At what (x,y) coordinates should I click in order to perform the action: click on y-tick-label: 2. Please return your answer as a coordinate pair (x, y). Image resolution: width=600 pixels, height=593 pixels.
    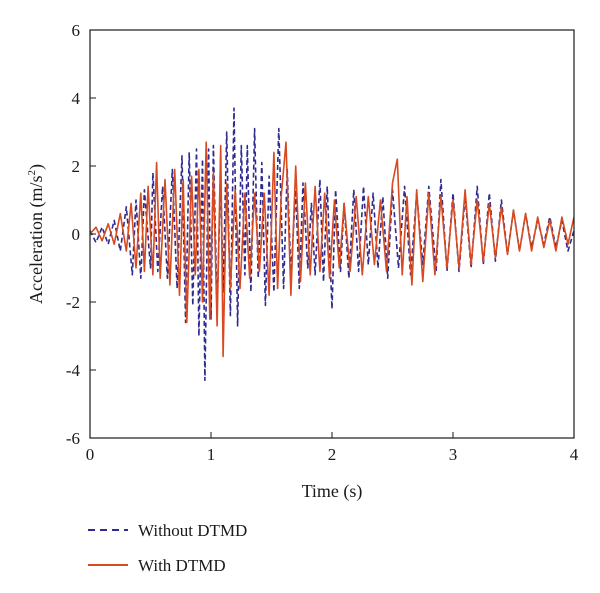
    Looking at the image, I should click on (76, 166).